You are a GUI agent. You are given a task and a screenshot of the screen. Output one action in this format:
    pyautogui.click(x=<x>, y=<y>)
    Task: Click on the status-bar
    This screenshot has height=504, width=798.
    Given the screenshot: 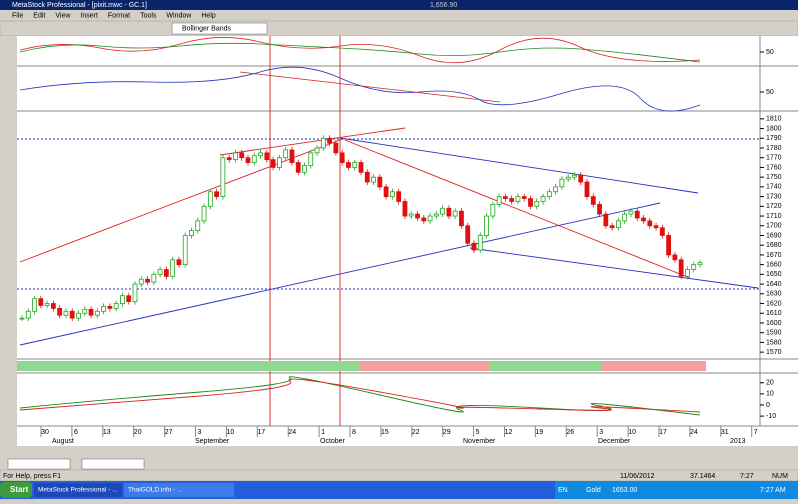 What is the action you would take?
    pyautogui.click(x=399, y=475)
    